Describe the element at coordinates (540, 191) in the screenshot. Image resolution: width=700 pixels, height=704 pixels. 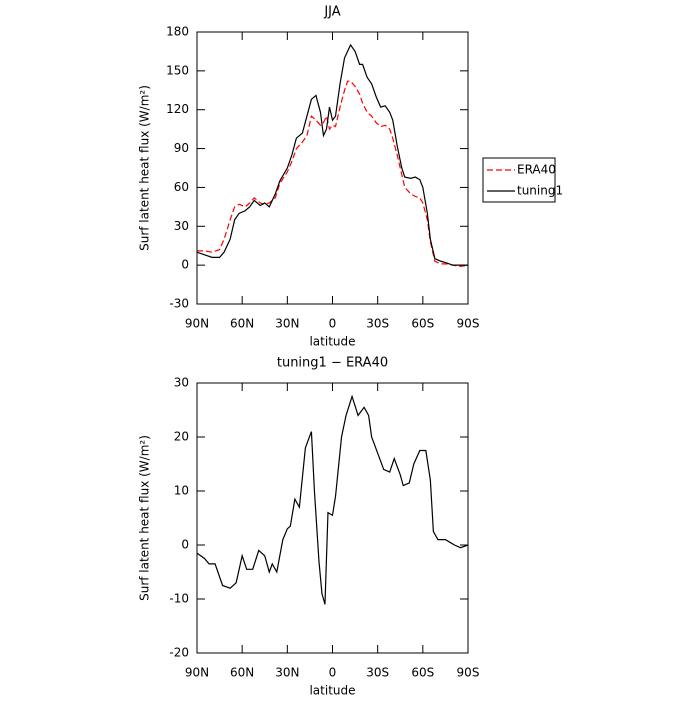
I see `legend-label: tuning1` at that location.